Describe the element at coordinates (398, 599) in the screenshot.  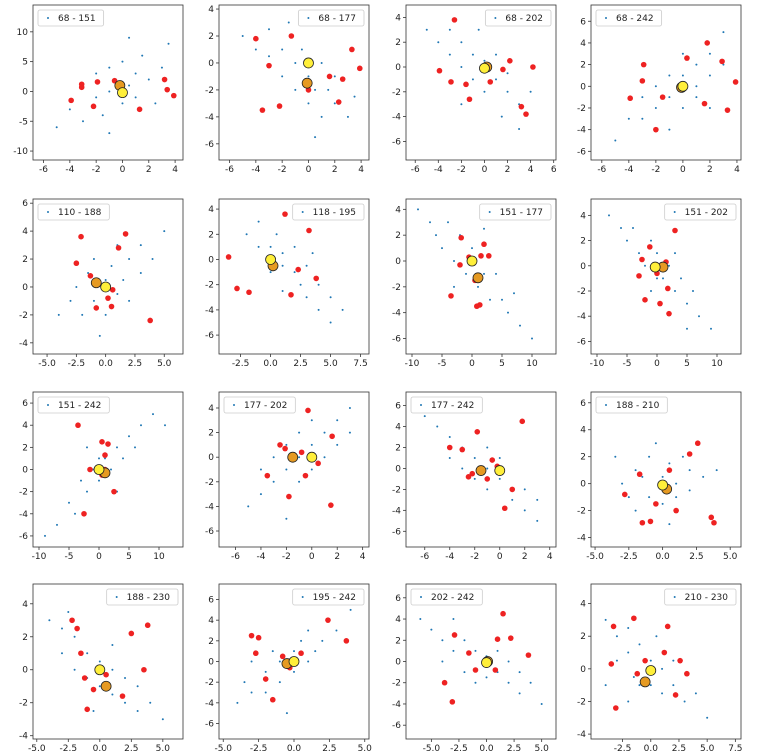
I see `y-tick-label: 6` at that location.